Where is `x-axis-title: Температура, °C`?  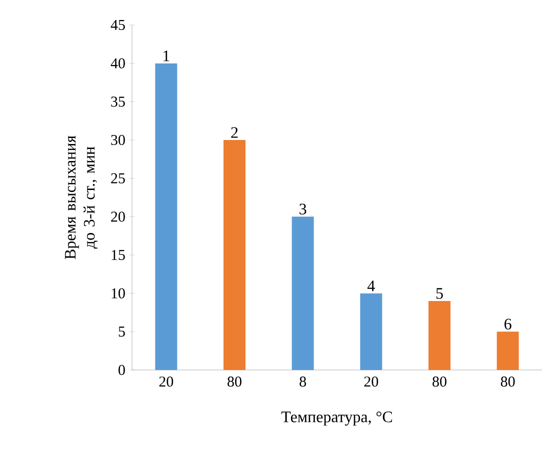 x-axis-title: Температура, °C is located at coordinates (336, 419).